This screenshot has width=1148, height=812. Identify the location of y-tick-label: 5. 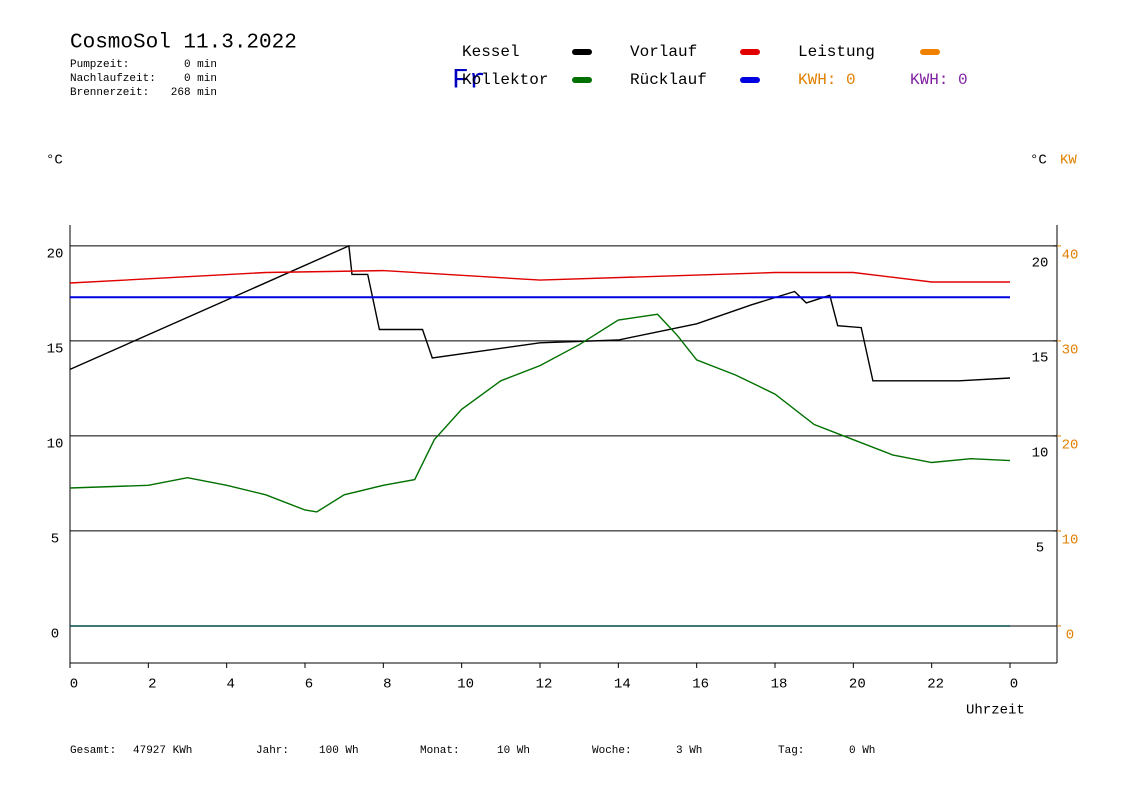
(55, 540).